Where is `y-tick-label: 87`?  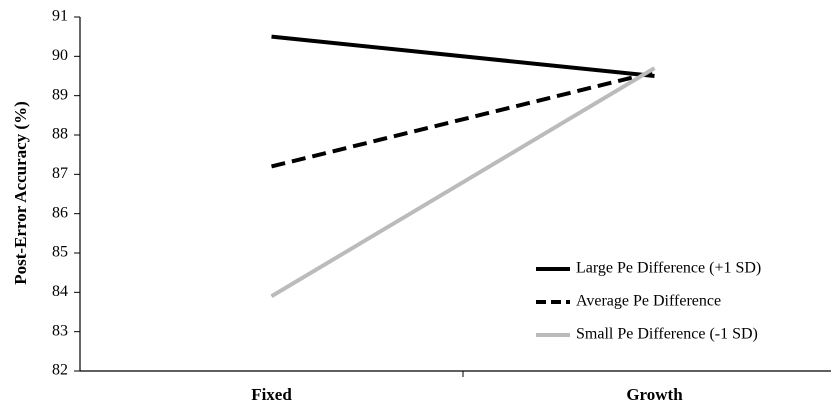 y-tick-label: 87 is located at coordinates (60, 173).